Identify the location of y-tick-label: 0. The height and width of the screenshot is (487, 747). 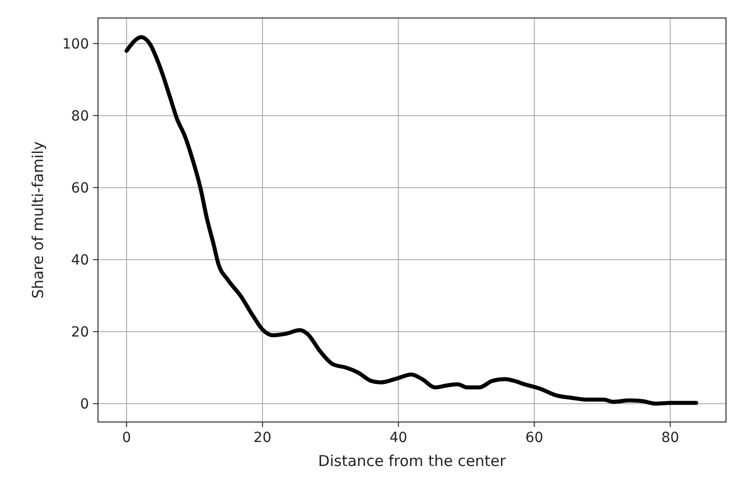
(84, 404).